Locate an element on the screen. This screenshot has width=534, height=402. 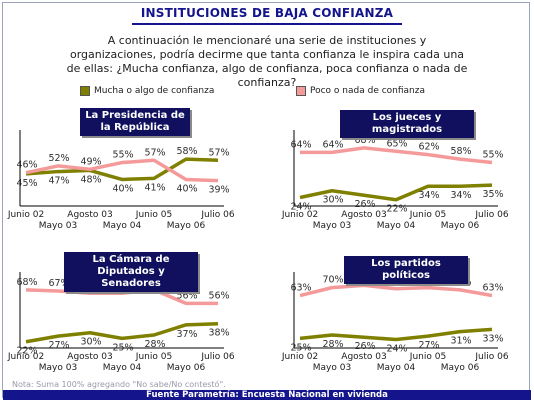
data-label-low: 62% is located at coordinates (428, 147).